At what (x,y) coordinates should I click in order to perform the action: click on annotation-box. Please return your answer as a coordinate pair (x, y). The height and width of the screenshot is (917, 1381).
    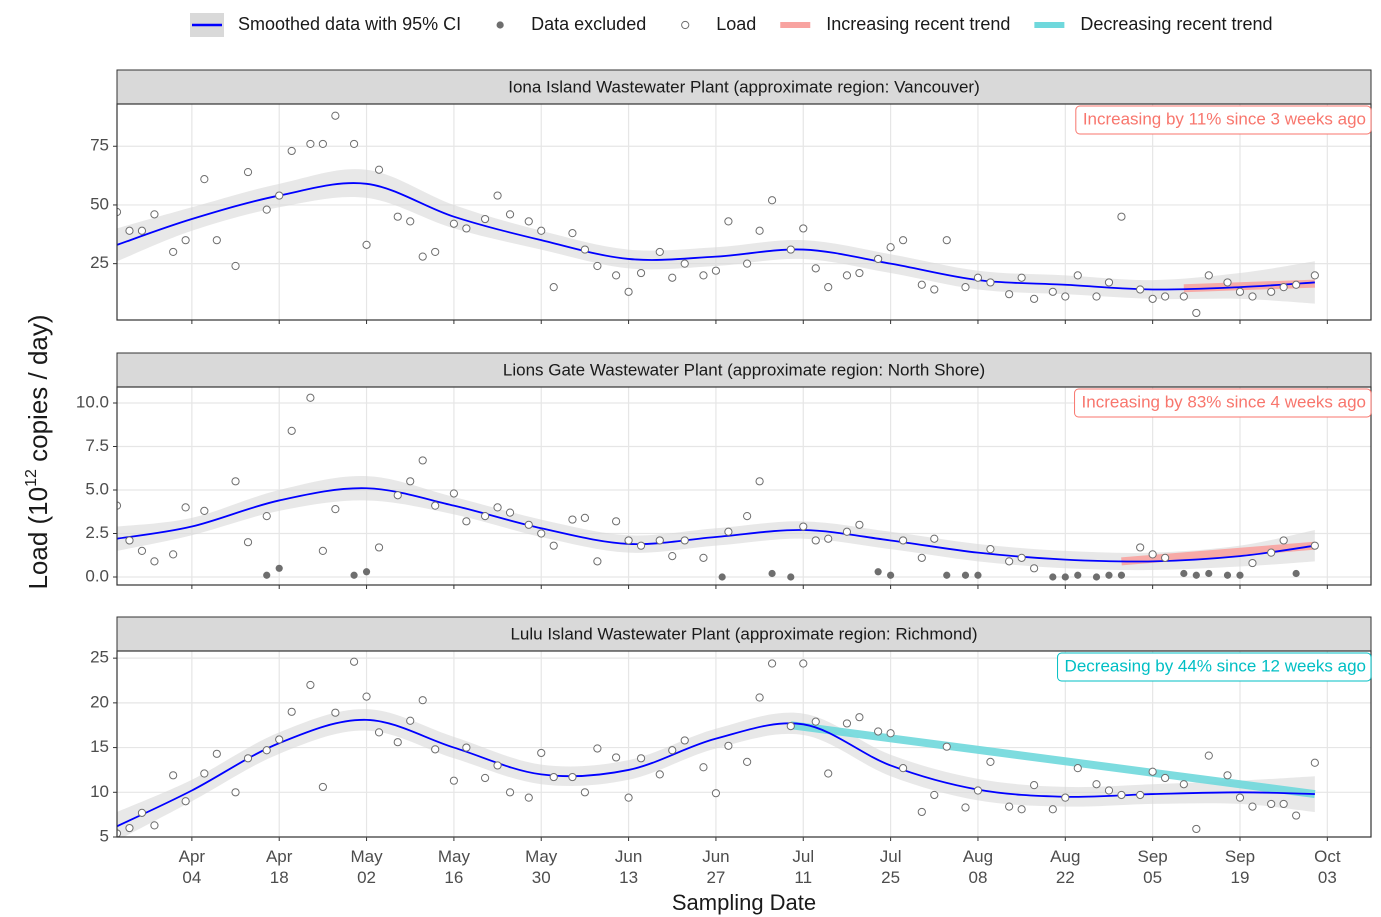
    Looking at the image, I should click on (1223, 403).